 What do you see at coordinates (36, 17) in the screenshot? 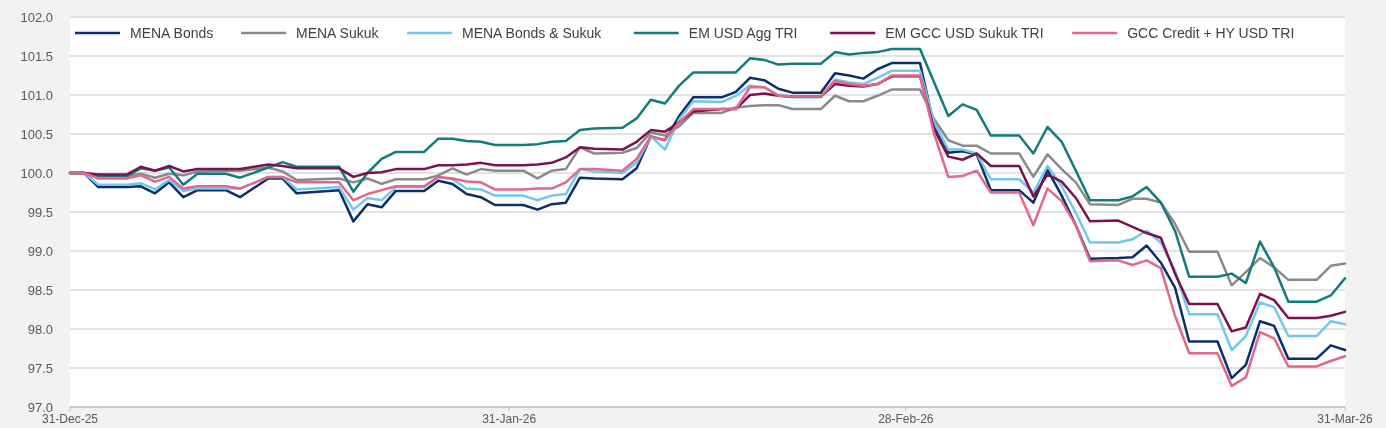
I see `y-tick-label: 102.0` at bounding box center [36, 17].